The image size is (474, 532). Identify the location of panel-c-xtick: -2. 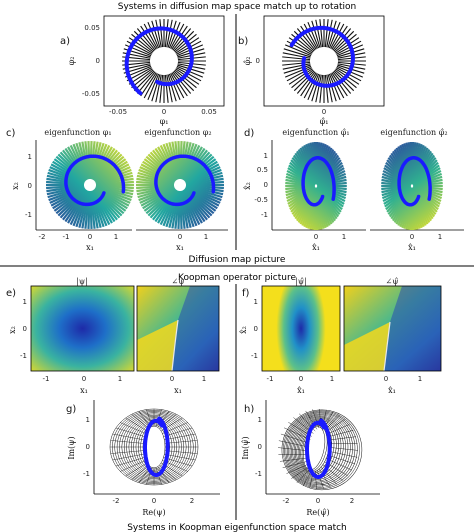
(42, 237).